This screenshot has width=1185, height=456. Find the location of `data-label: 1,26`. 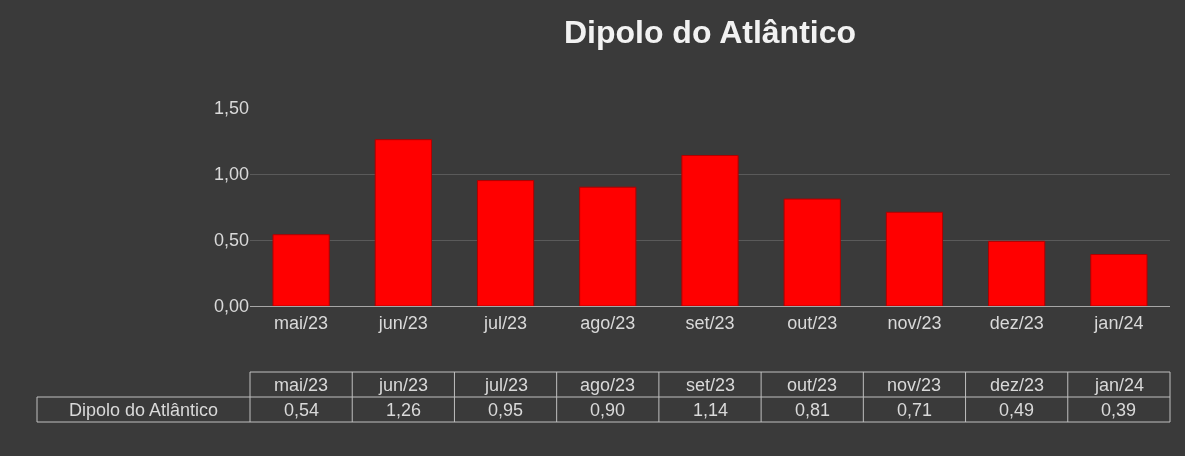

data-label: 1,26 is located at coordinates (404, 410).